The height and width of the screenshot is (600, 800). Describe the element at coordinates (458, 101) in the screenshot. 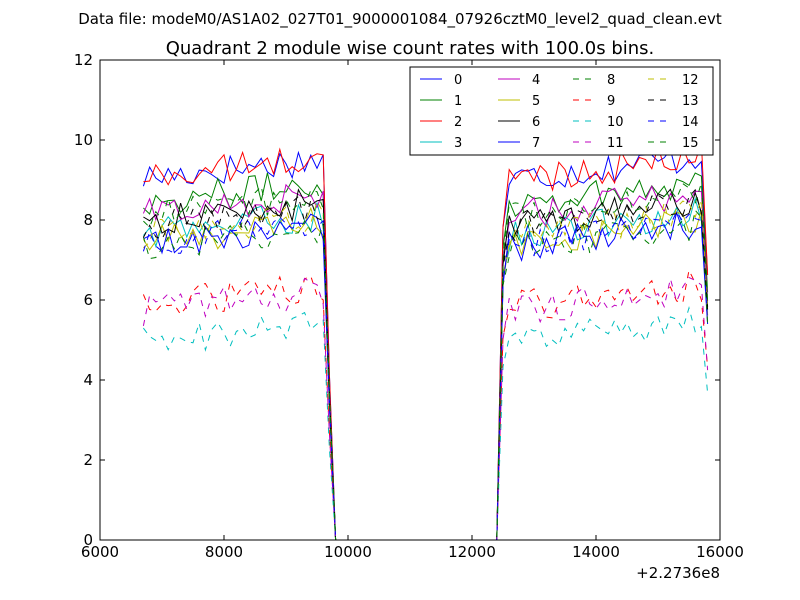

I see `legend-label-1: 1` at that location.